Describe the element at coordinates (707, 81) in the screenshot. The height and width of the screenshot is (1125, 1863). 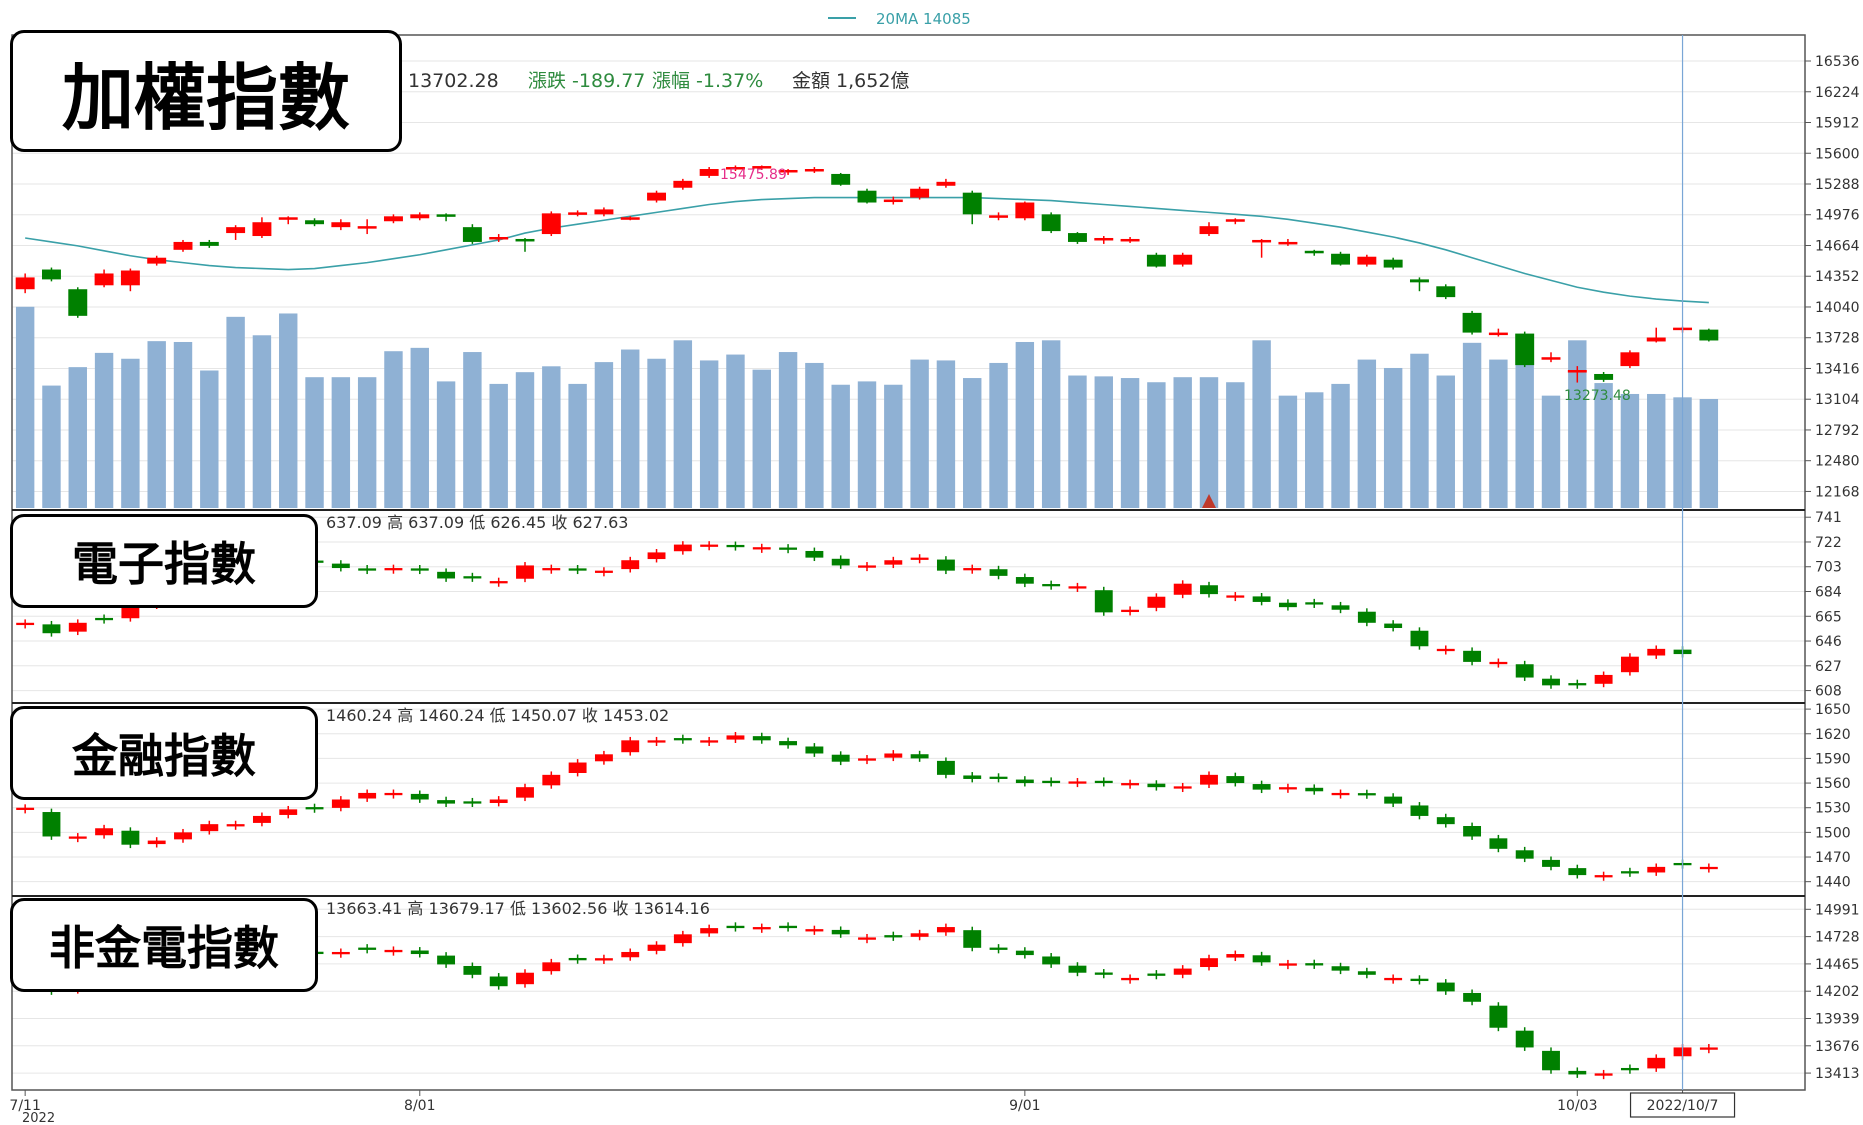
I see `main-change-pct: 漲幅 -1.37%` at that location.